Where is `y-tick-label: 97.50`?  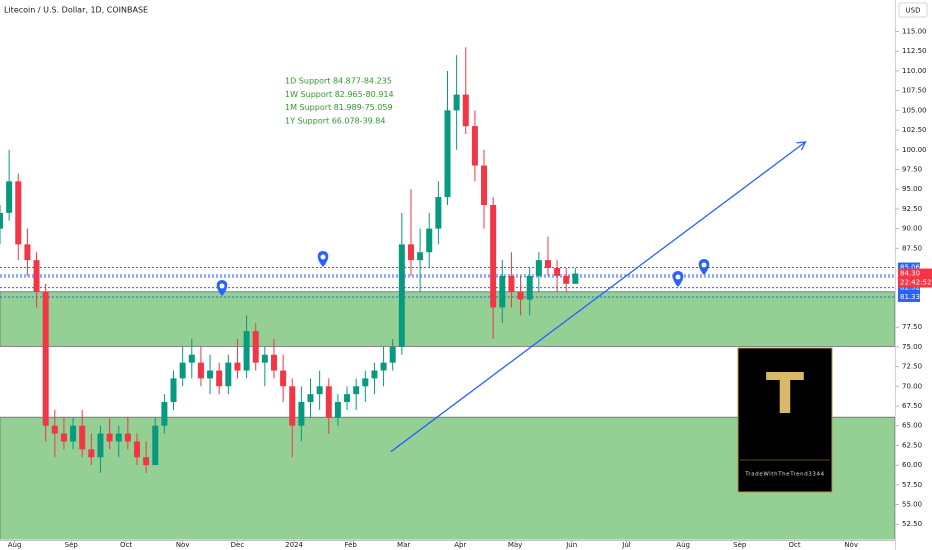 y-tick-label: 97.50 is located at coordinates (912, 169).